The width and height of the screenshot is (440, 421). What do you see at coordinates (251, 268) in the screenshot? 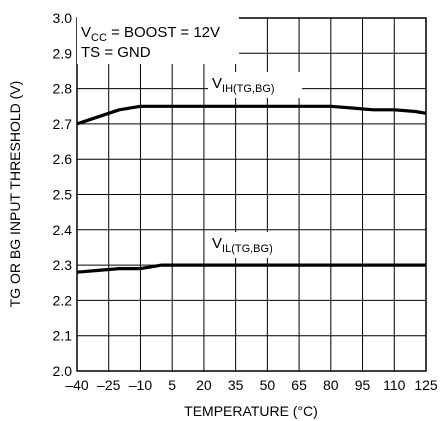
I see `series-line-vil` at bounding box center [251, 268].